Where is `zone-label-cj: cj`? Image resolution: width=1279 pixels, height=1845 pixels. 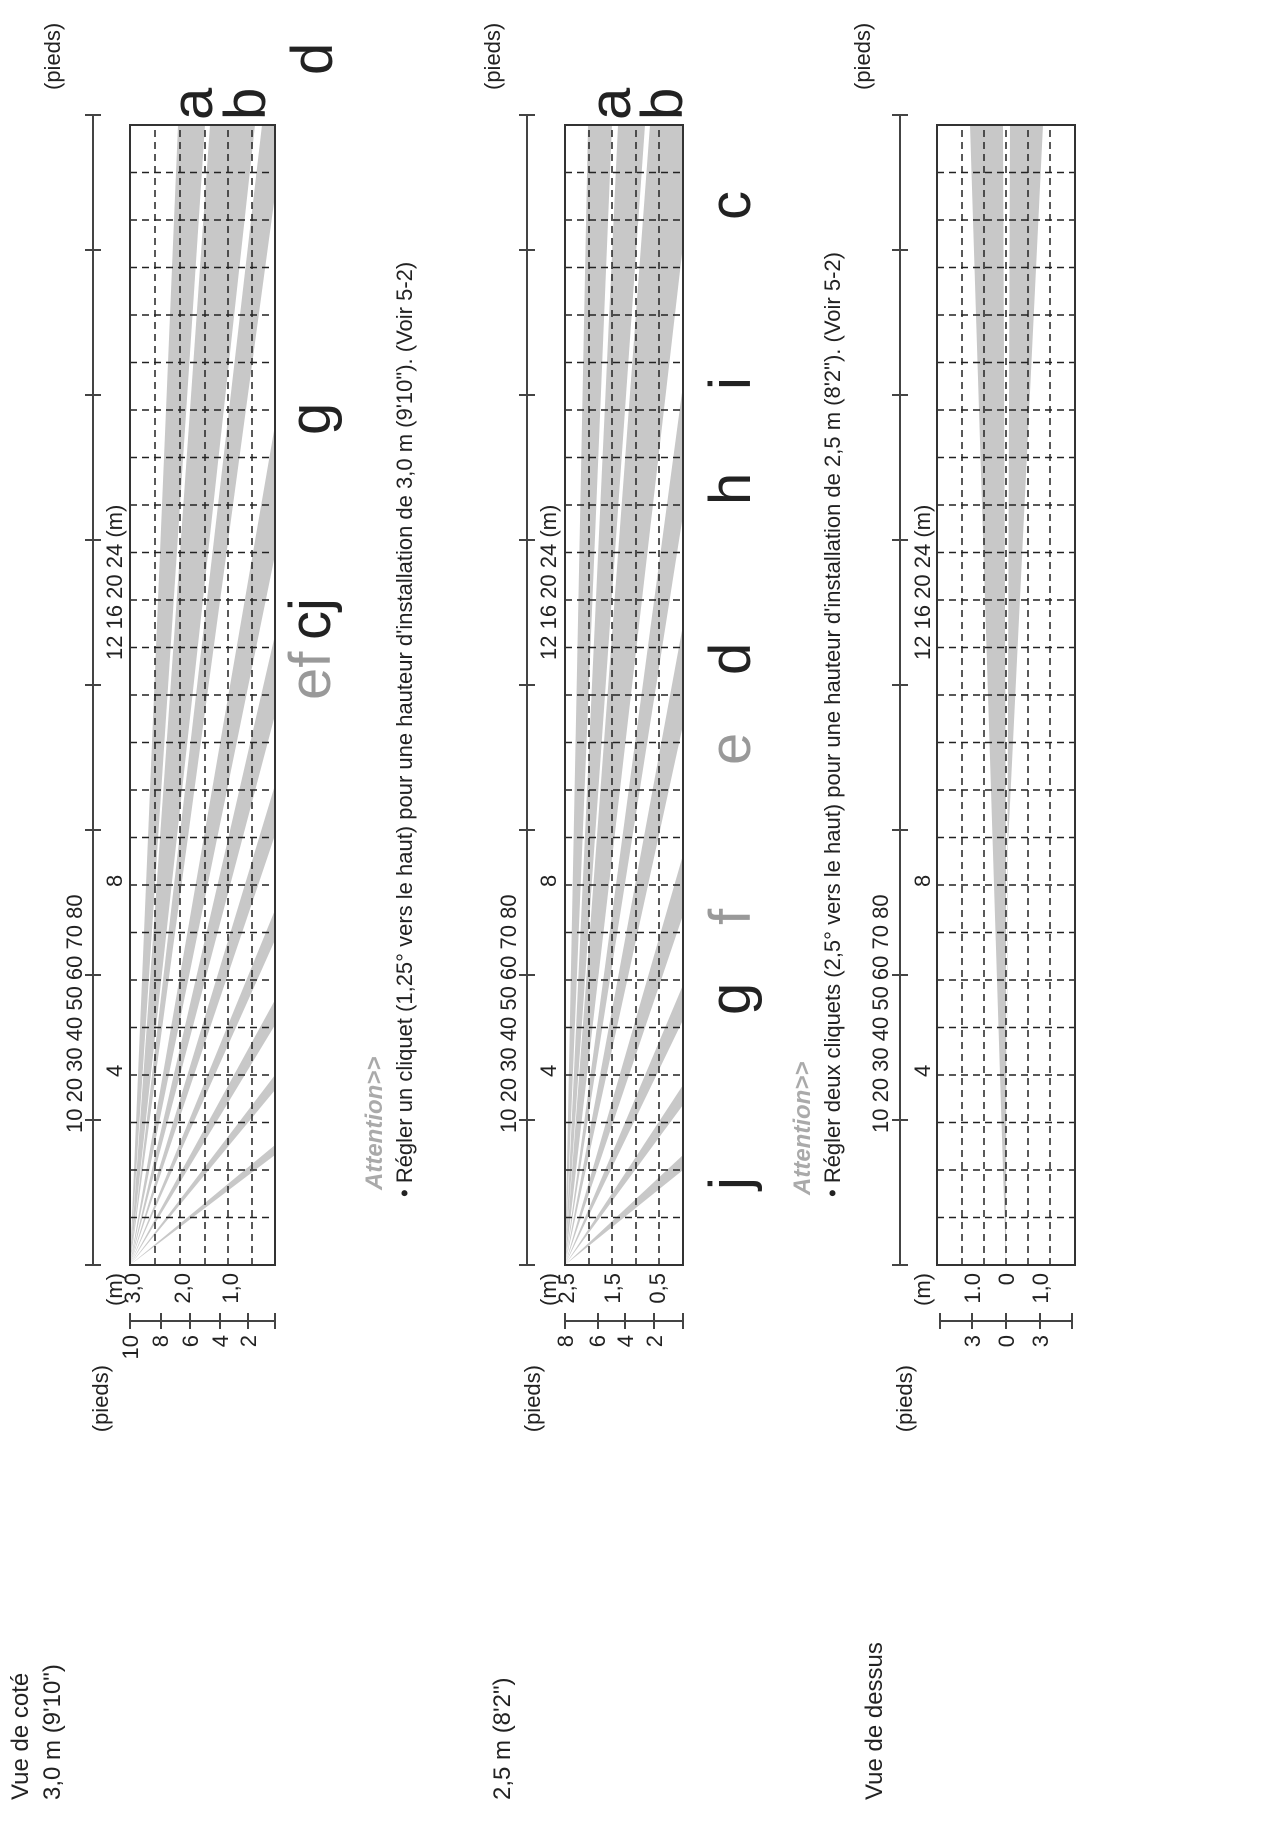
zone-label-cj: cj is located at coordinates (310, 619).